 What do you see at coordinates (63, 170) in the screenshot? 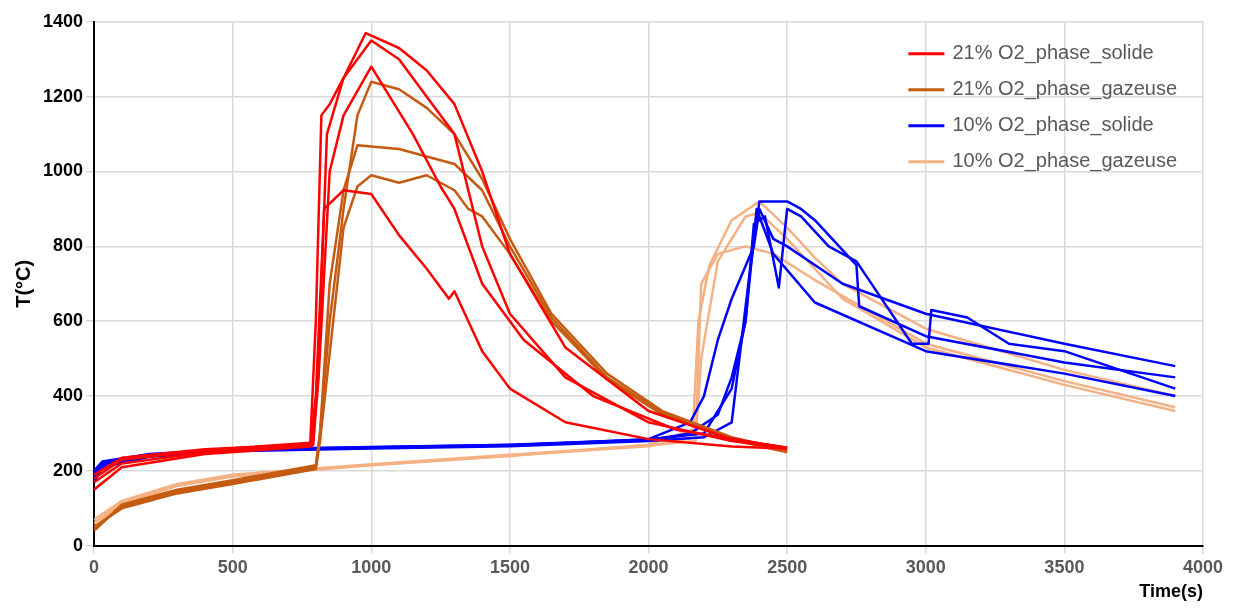
I see `y-tick-label: 1000` at bounding box center [63, 170].